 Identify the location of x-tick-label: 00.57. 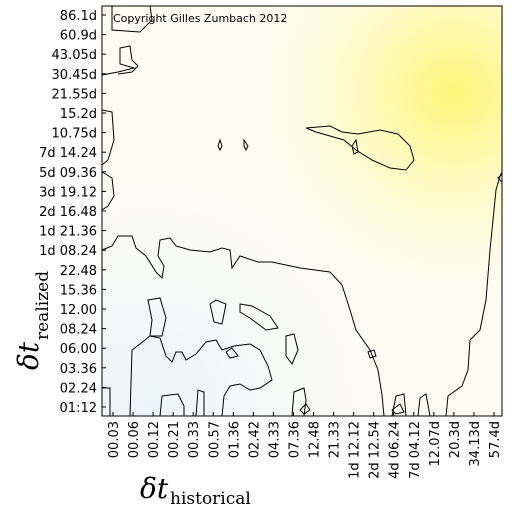
(214, 439).